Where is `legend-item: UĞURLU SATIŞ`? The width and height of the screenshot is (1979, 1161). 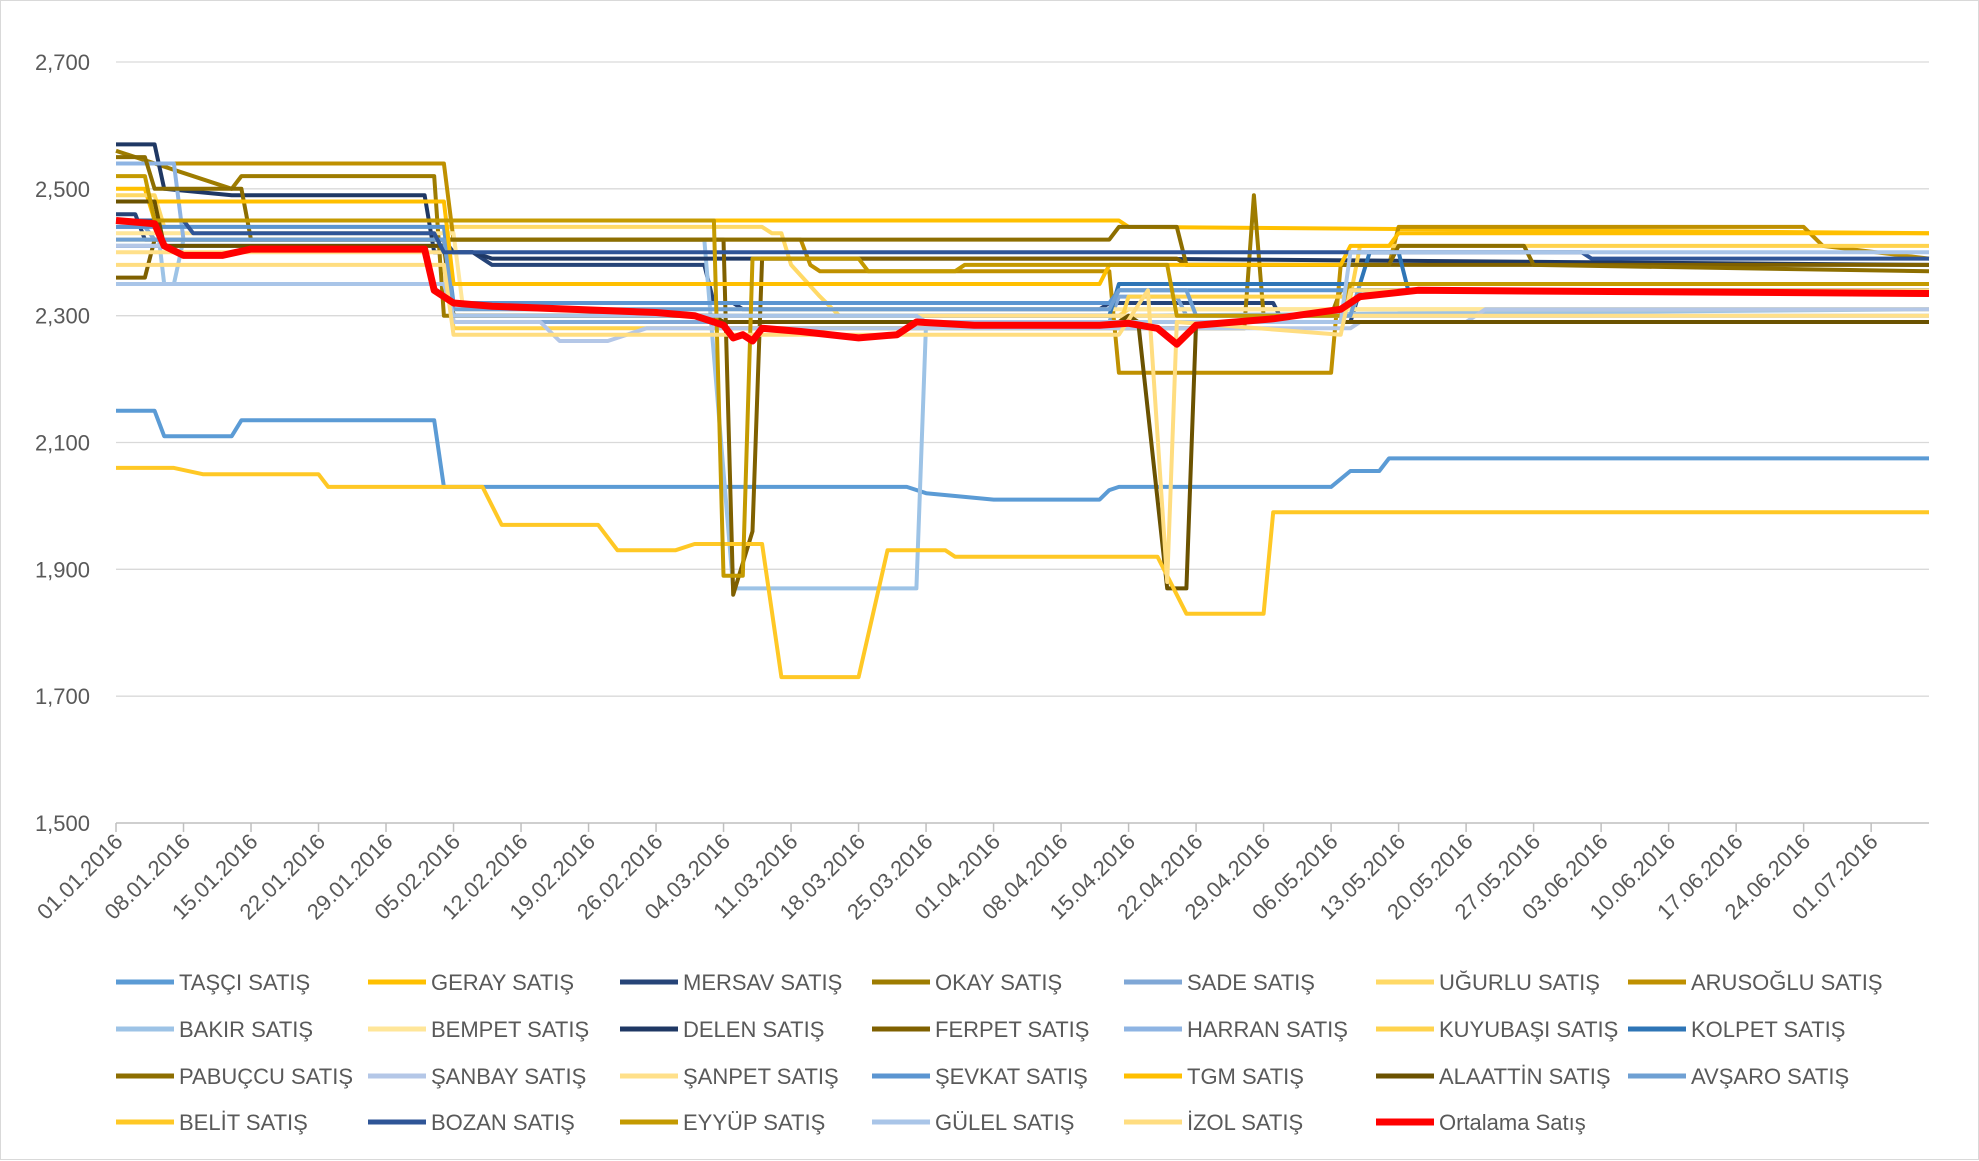 legend-item: UĞURLU SATIŞ is located at coordinates (1488, 982).